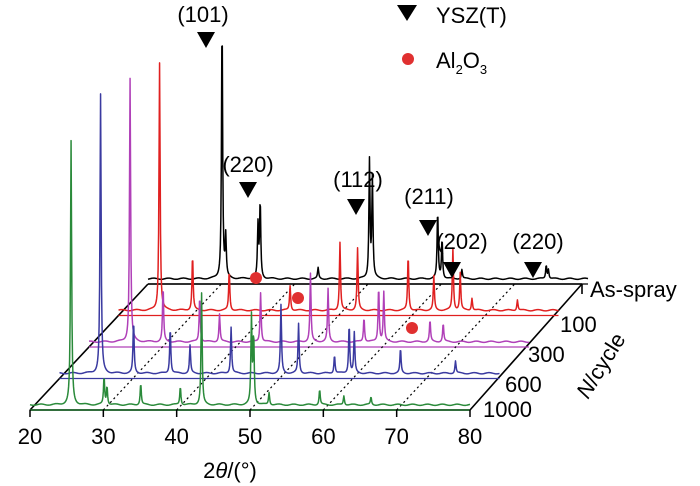 The width and height of the screenshot is (700, 486). Describe the element at coordinates (396, 436) in the screenshot. I see `x-tick-label: 70` at that location.